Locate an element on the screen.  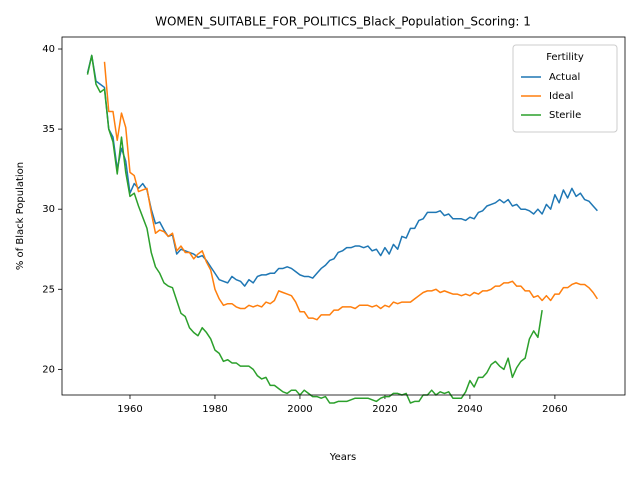
x-tick-label: 2000 is located at coordinates (299, 409).